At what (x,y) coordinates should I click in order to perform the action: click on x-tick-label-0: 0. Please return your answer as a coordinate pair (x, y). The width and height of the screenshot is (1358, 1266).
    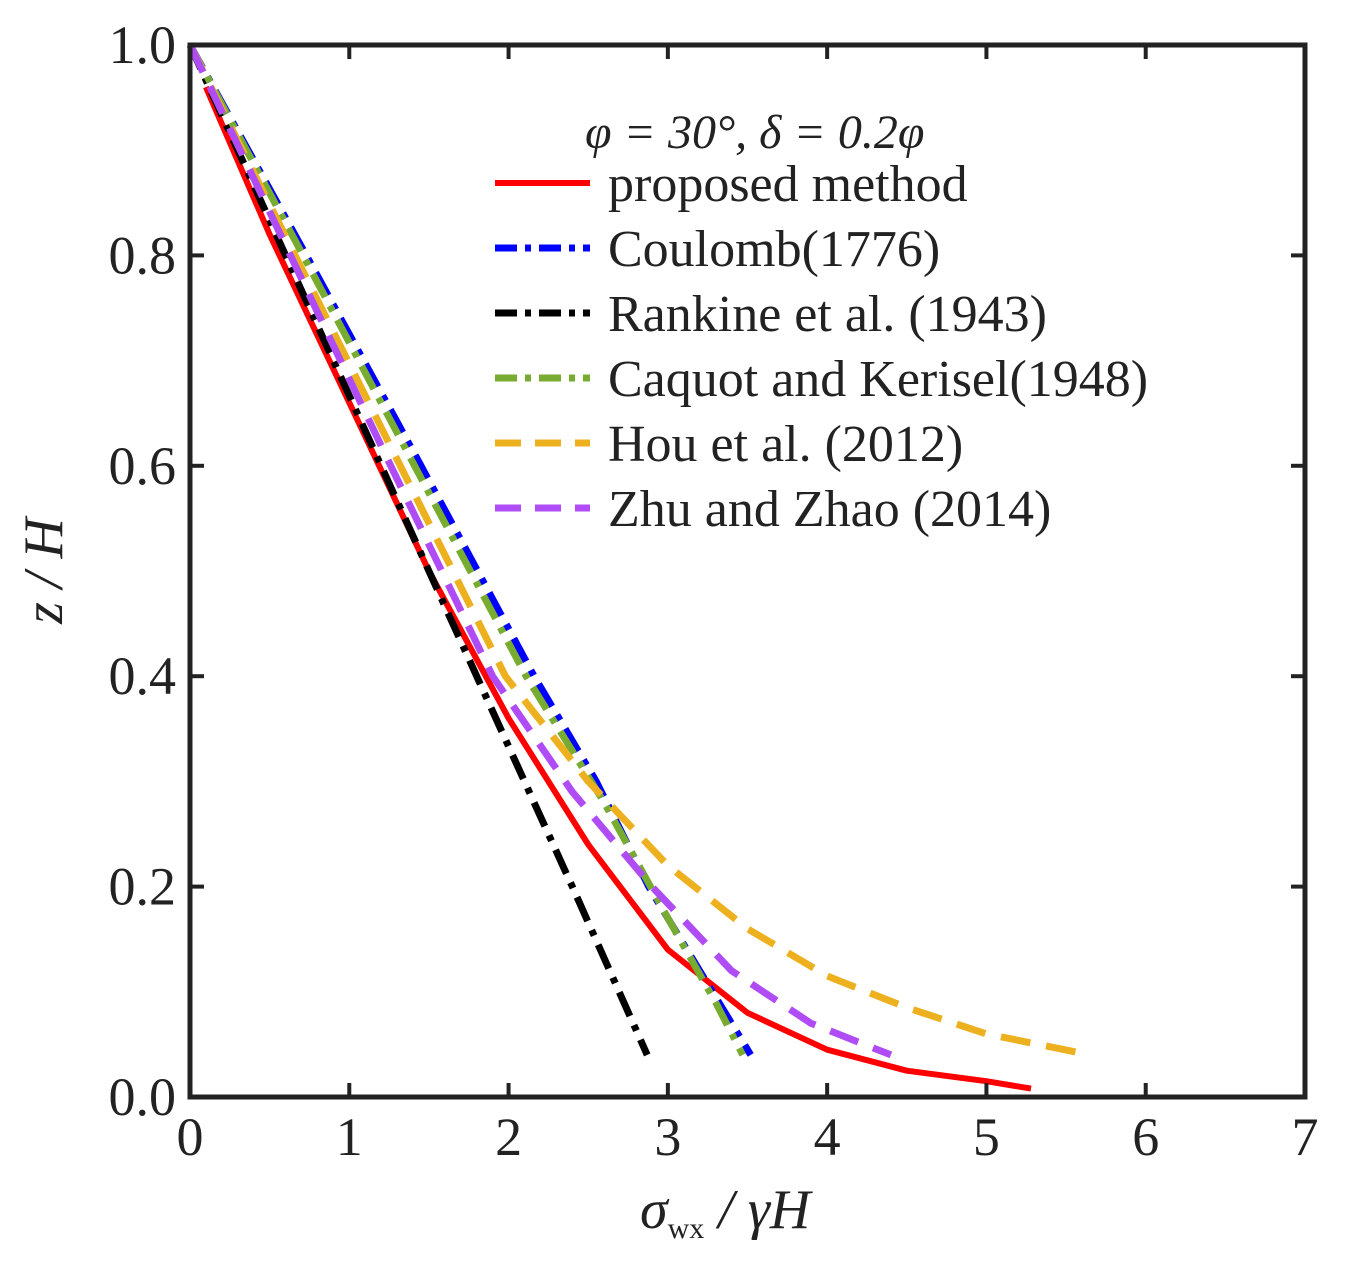
    Looking at the image, I should click on (190, 1137).